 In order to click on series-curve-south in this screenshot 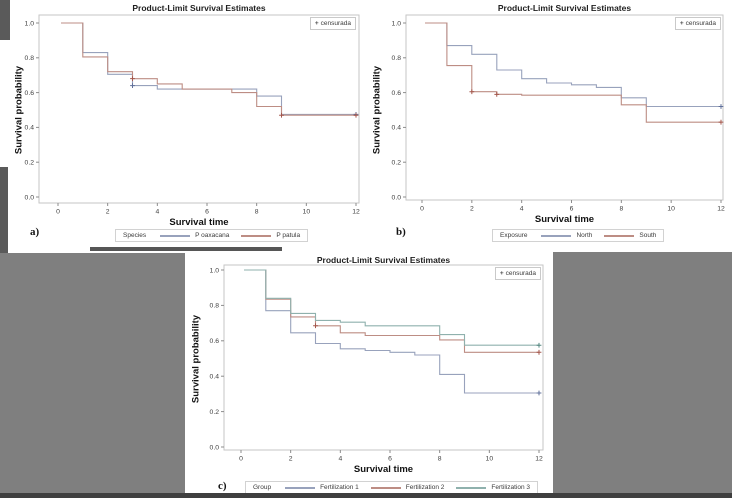, I will do `click(573, 72)`.